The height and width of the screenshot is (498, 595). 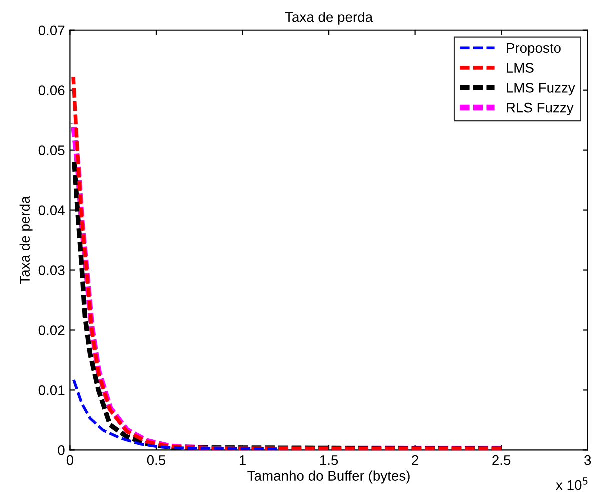 I want to click on legend-label: RLS Fuzzy, so click(x=540, y=109).